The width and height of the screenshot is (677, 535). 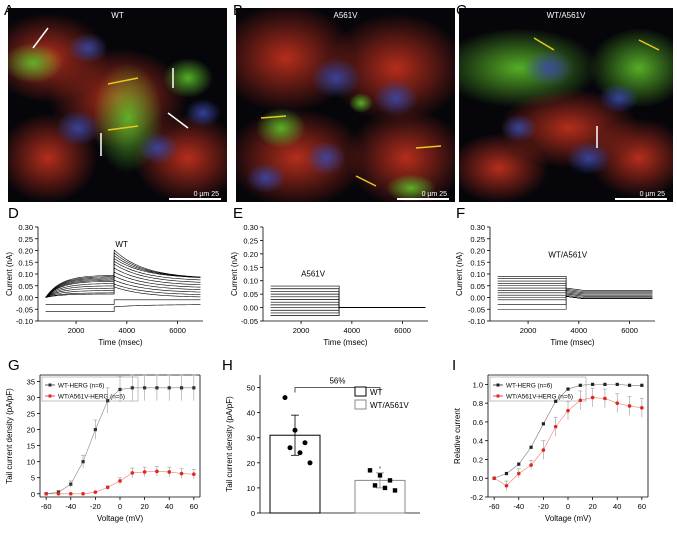 I want to click on y-tick-label: -0.10, so click(x=24, y=321).